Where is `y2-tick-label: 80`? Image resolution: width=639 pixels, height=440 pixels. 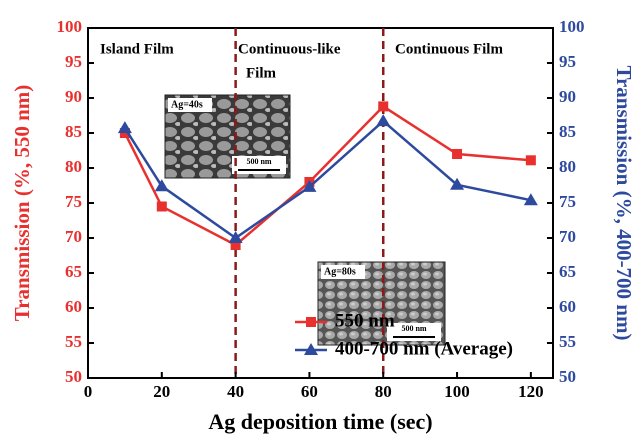 y2-tick-label: 80 is located at coordinates (567, 166).